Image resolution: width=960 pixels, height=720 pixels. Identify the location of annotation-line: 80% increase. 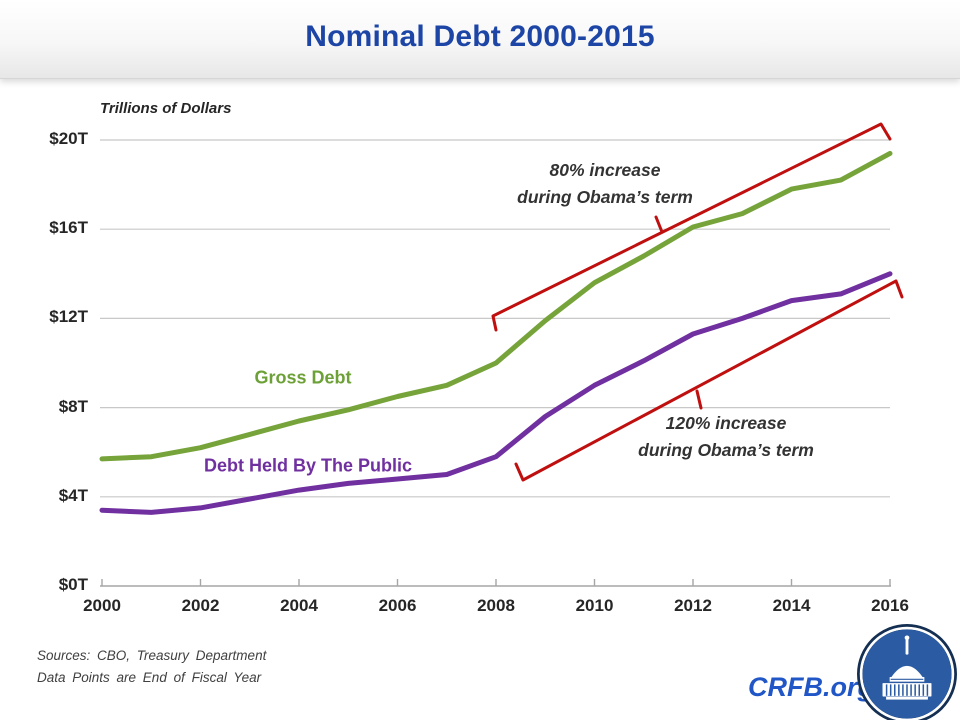
(605, 170).